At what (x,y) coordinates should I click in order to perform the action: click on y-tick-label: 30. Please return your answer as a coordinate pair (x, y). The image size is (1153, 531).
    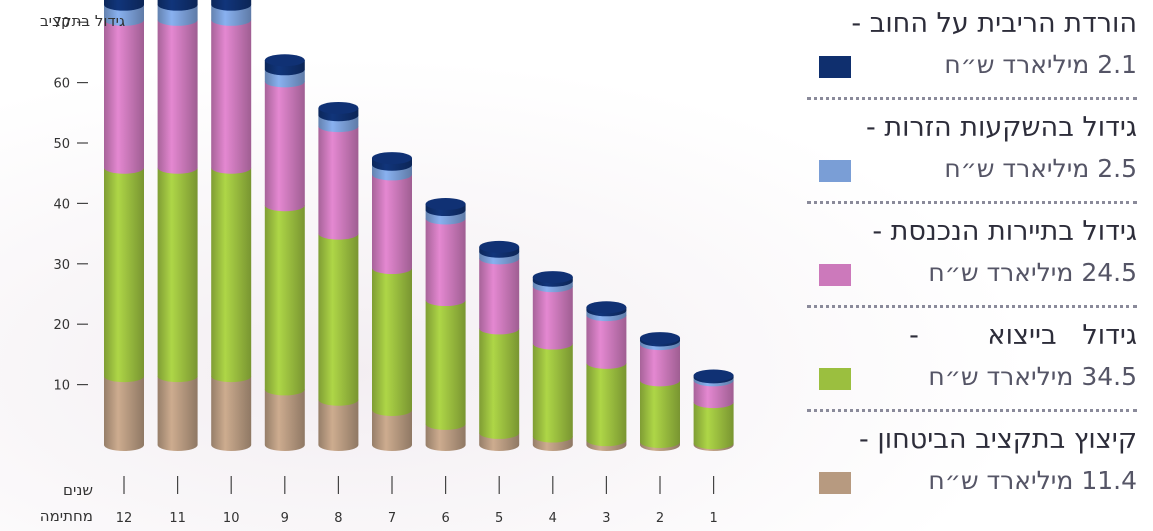
    Looking at the image, I should click on (61, 265).